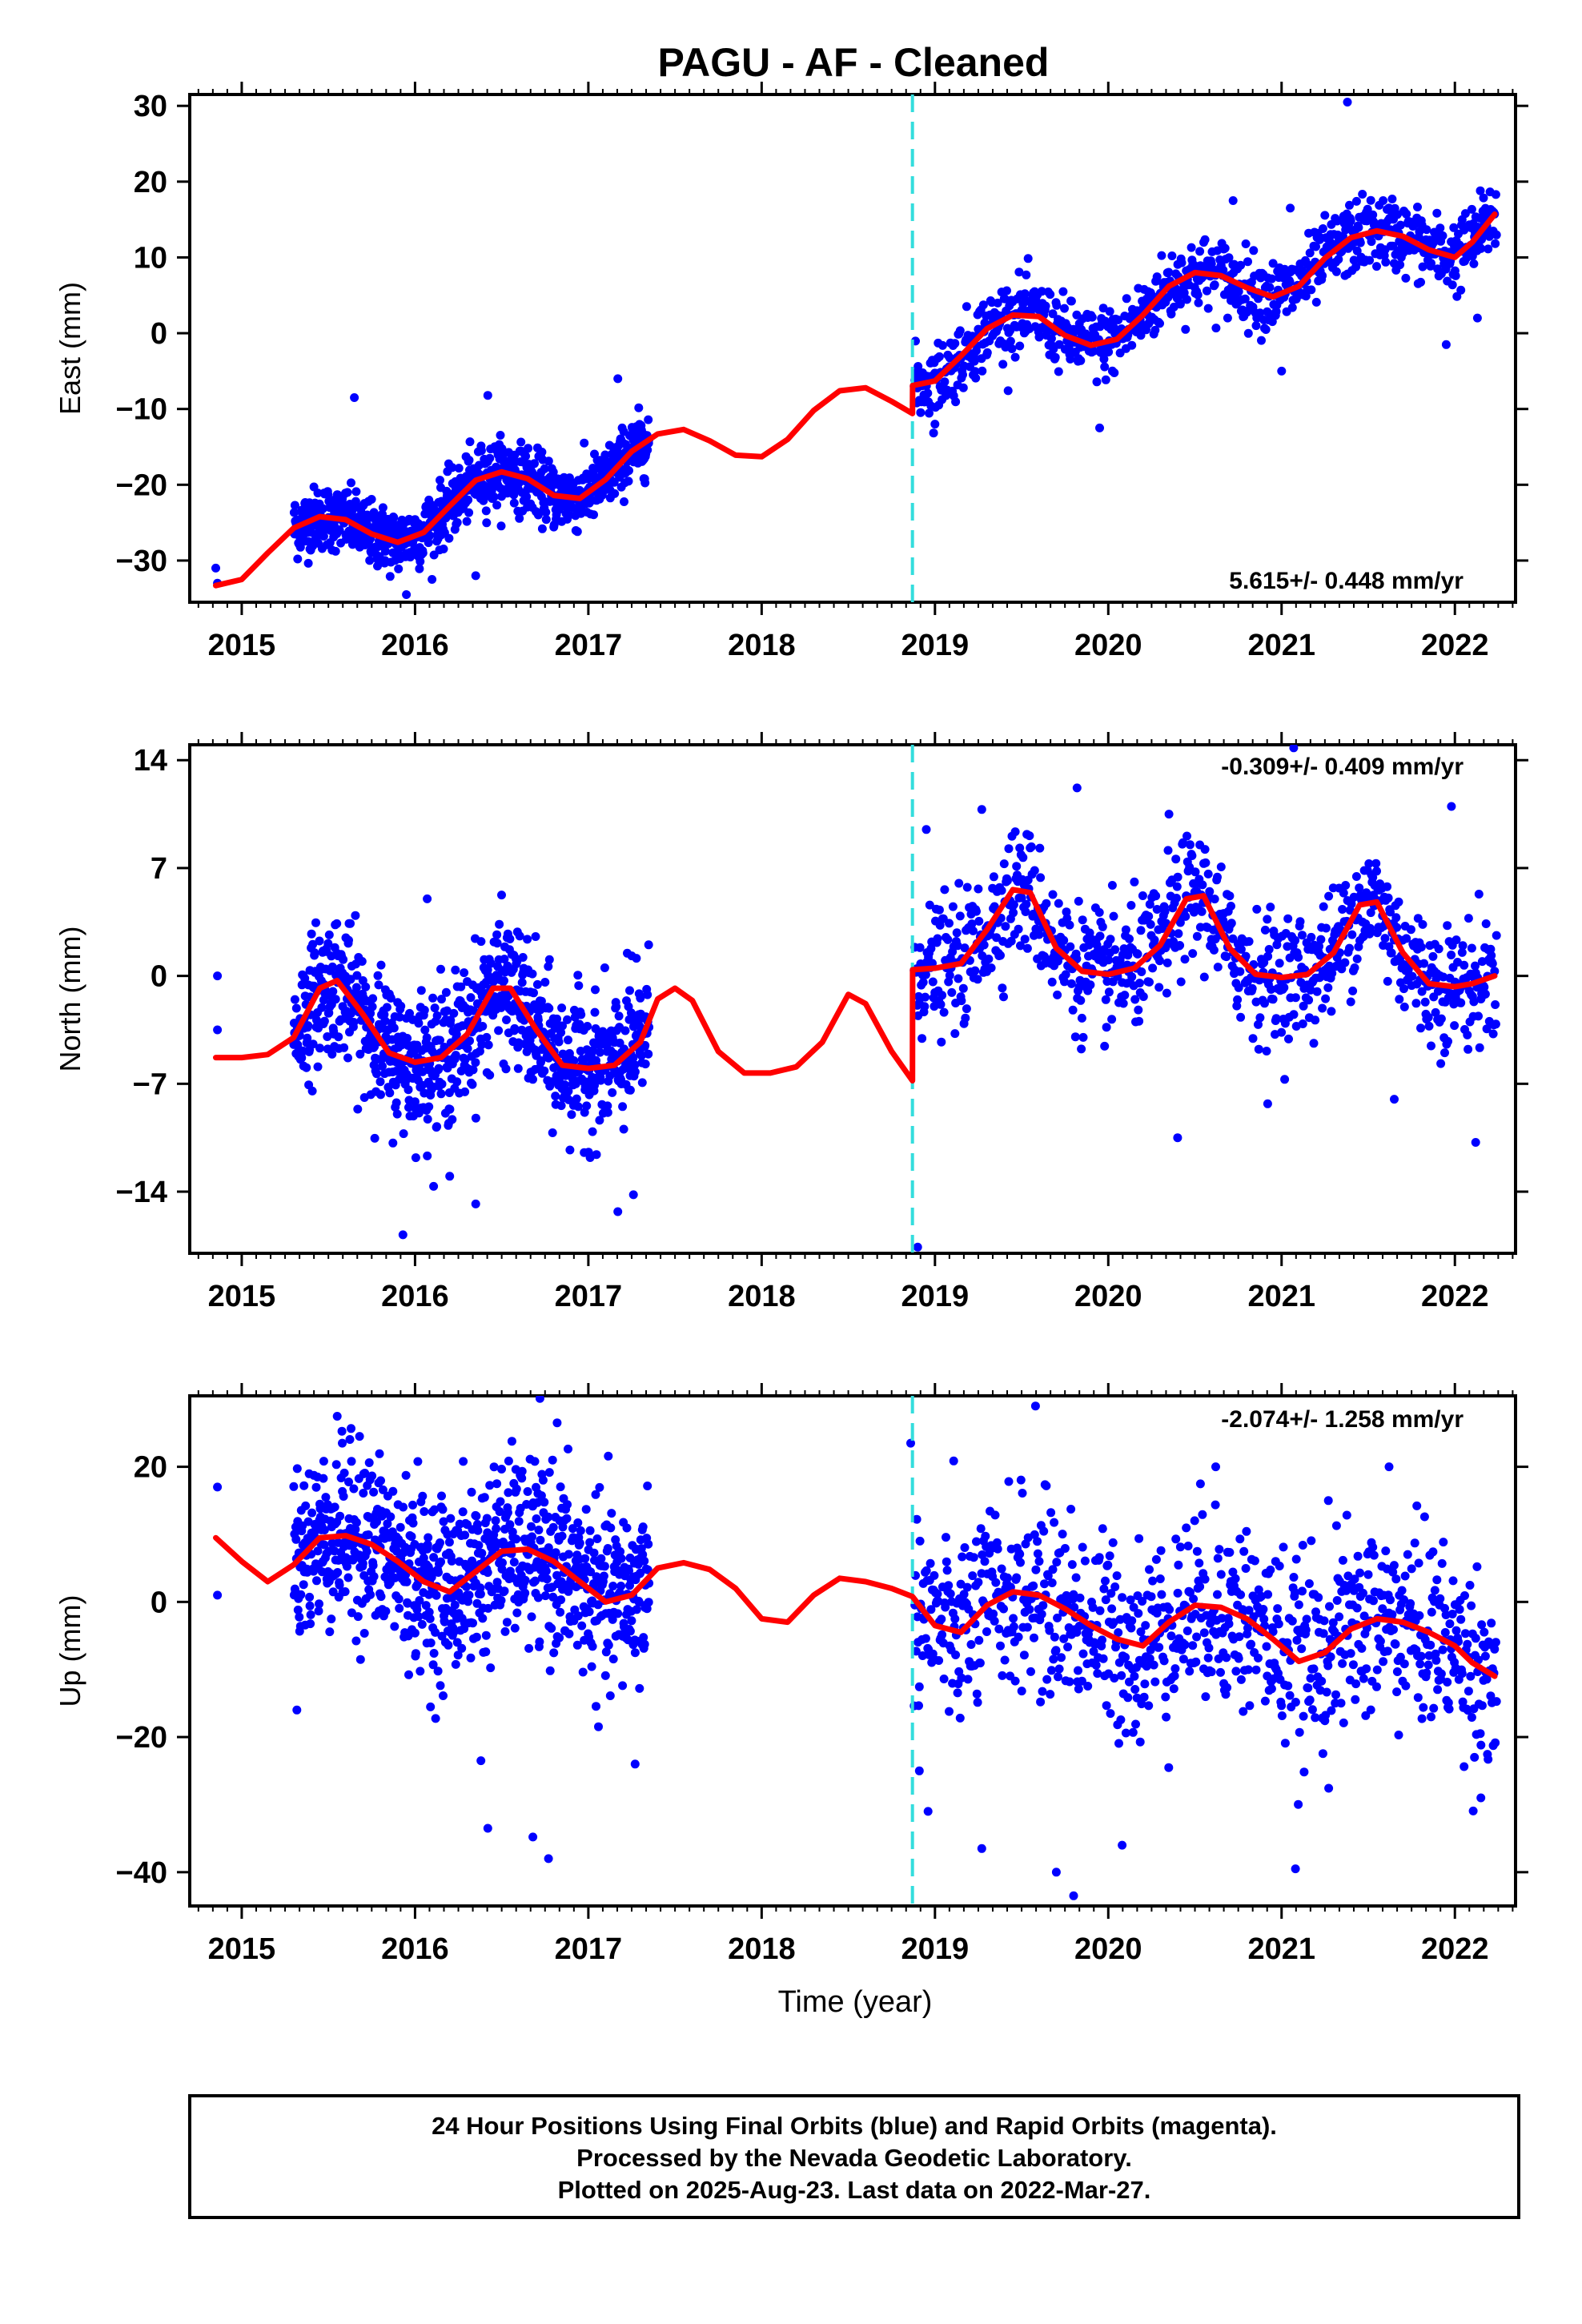  Describe the element at coordinates (1455, 1296) in the screenshot. I see `x-tick-label: 2022` at that location.